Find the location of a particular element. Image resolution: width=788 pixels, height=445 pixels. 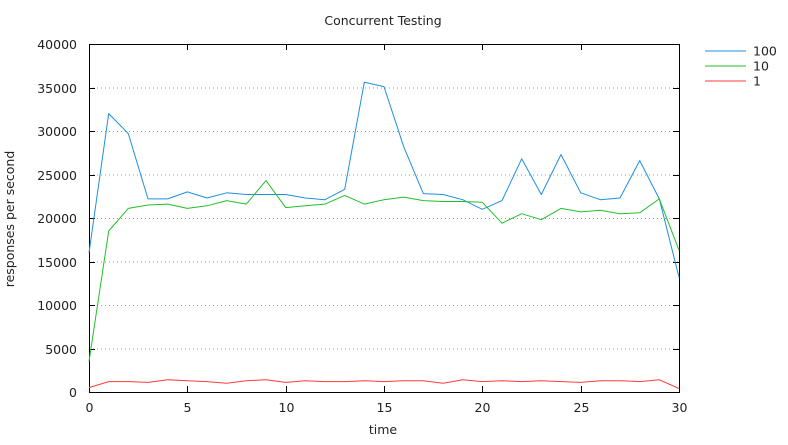

chart-title: Concurrent Testing is located at coordinates (382, 20).